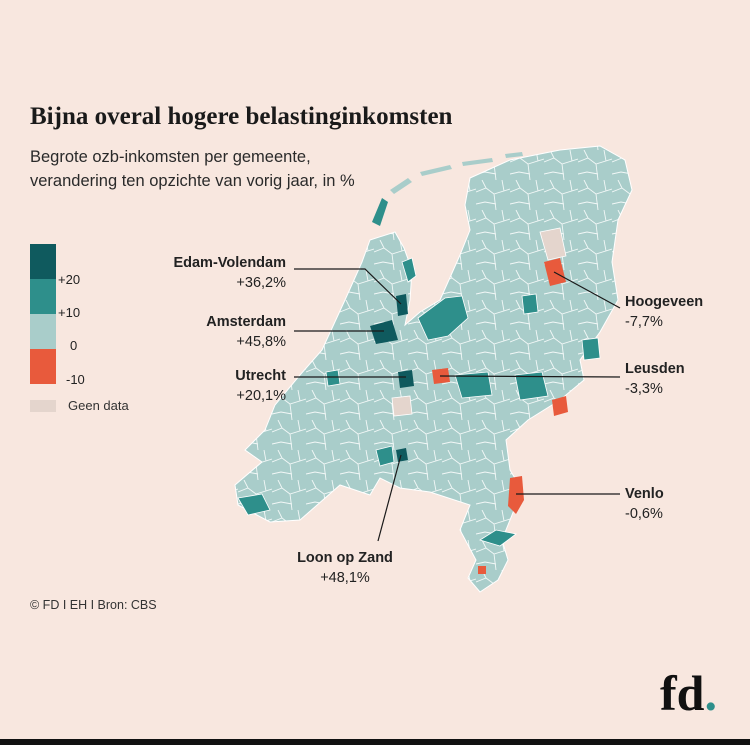  What do you see at coordinates (254, 504) in the screenshot?
I see `zeeland-region` at bounding box center [254, 504].